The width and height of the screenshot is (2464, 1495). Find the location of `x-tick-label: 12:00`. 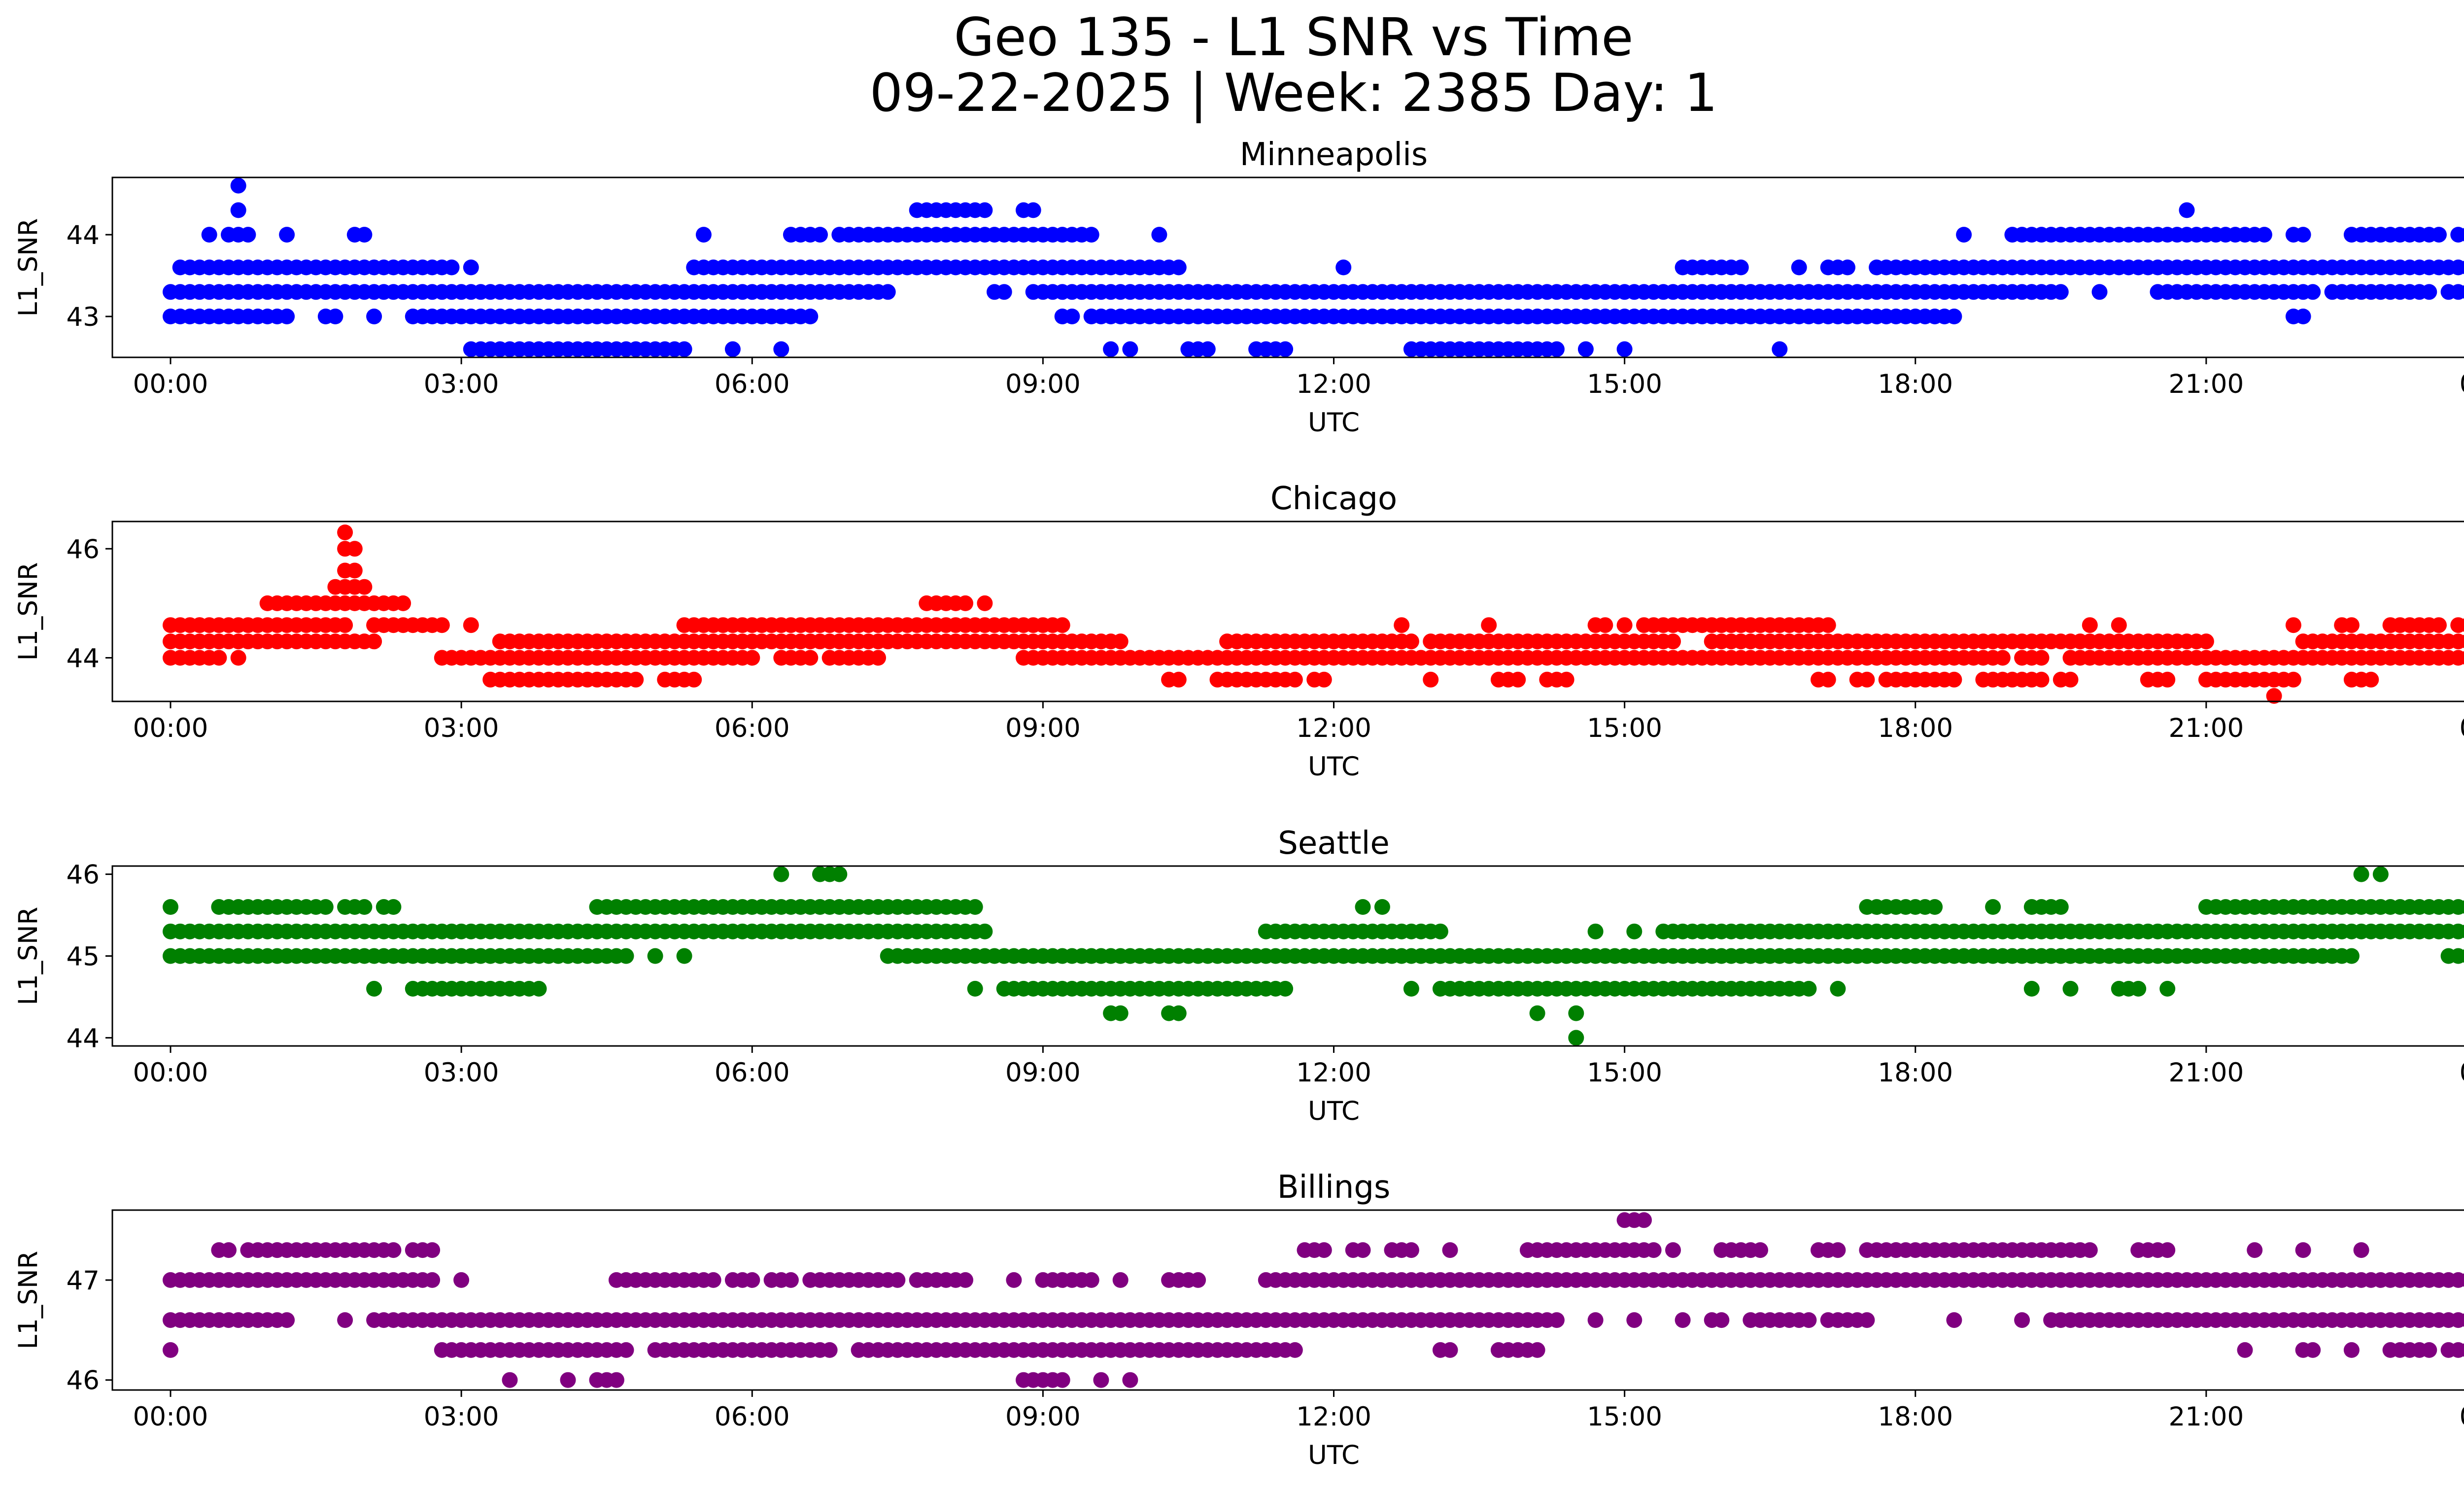

x-tick-label: 12:00 is located at coordinates (1333, 384).